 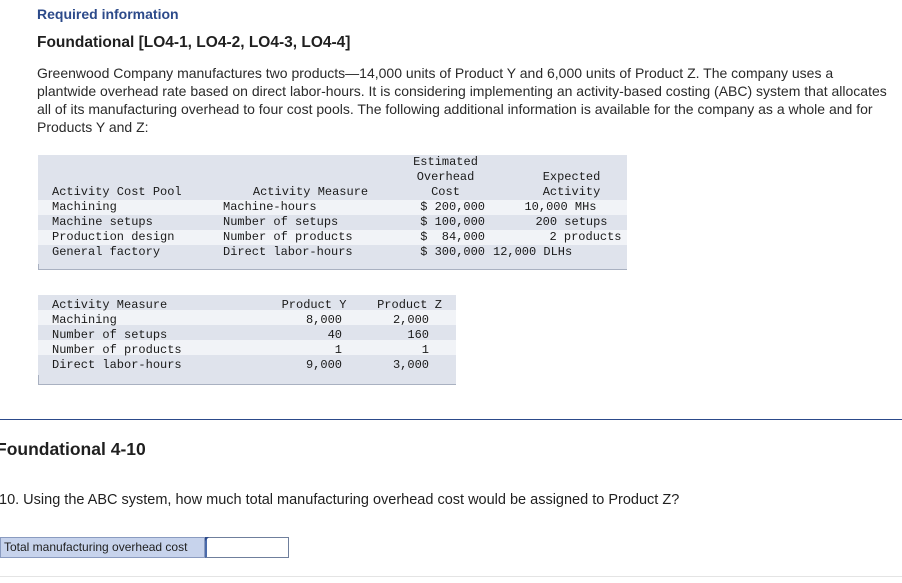 I want to click on cell-product-z: 1, so click(x=425, y=350).